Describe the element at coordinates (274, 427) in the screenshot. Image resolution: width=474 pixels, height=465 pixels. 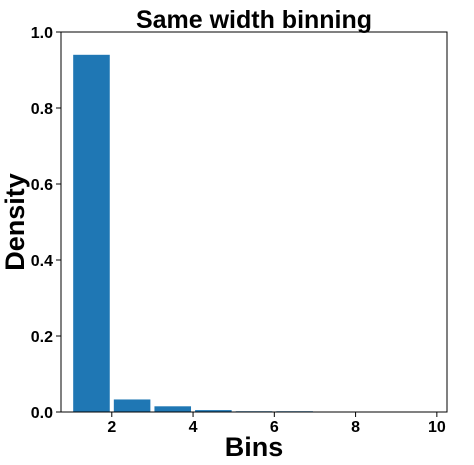
I see `x-tick-label: 6` at that location.